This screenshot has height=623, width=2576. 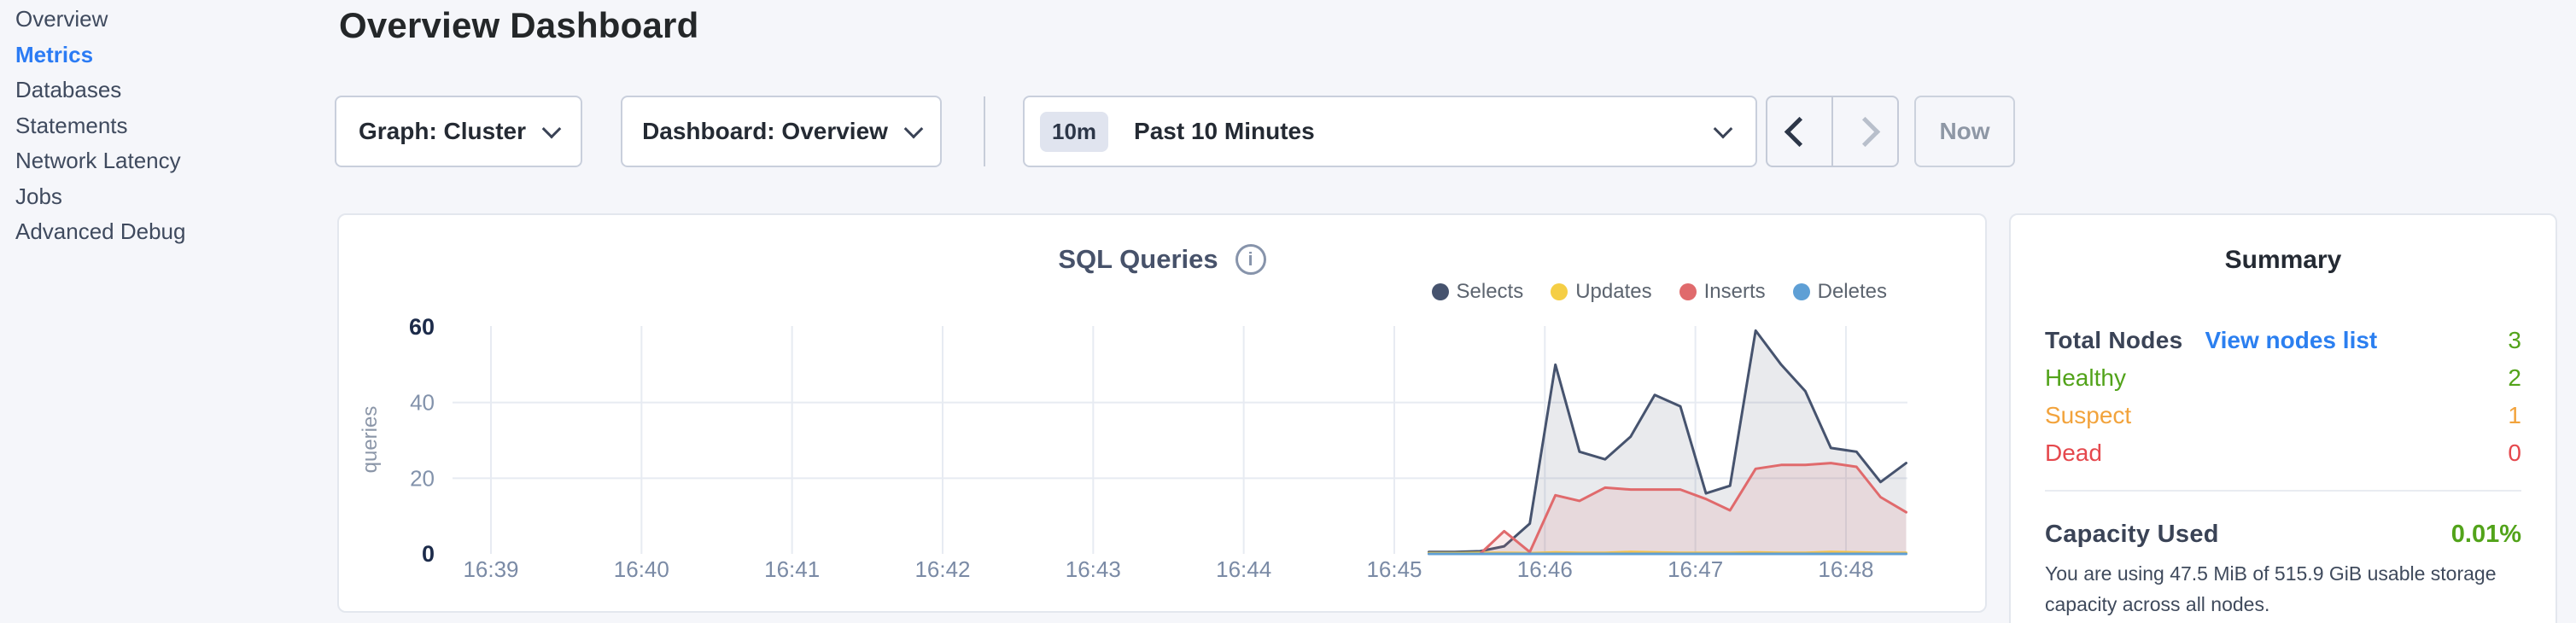 I want to click on legend-item-deletes: Deletes, so click(x=1839, y=292).